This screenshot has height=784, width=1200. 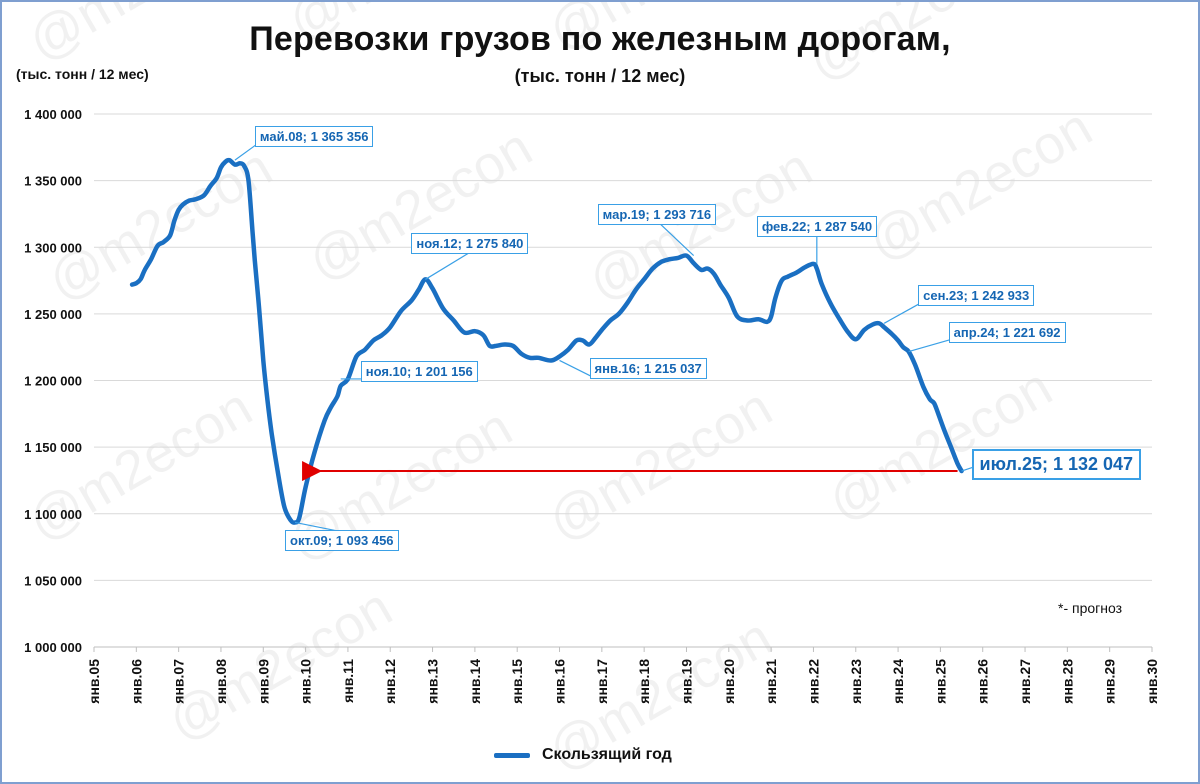 I want to click on x-tick-label: янв.27, so click(x=1025, y=681).